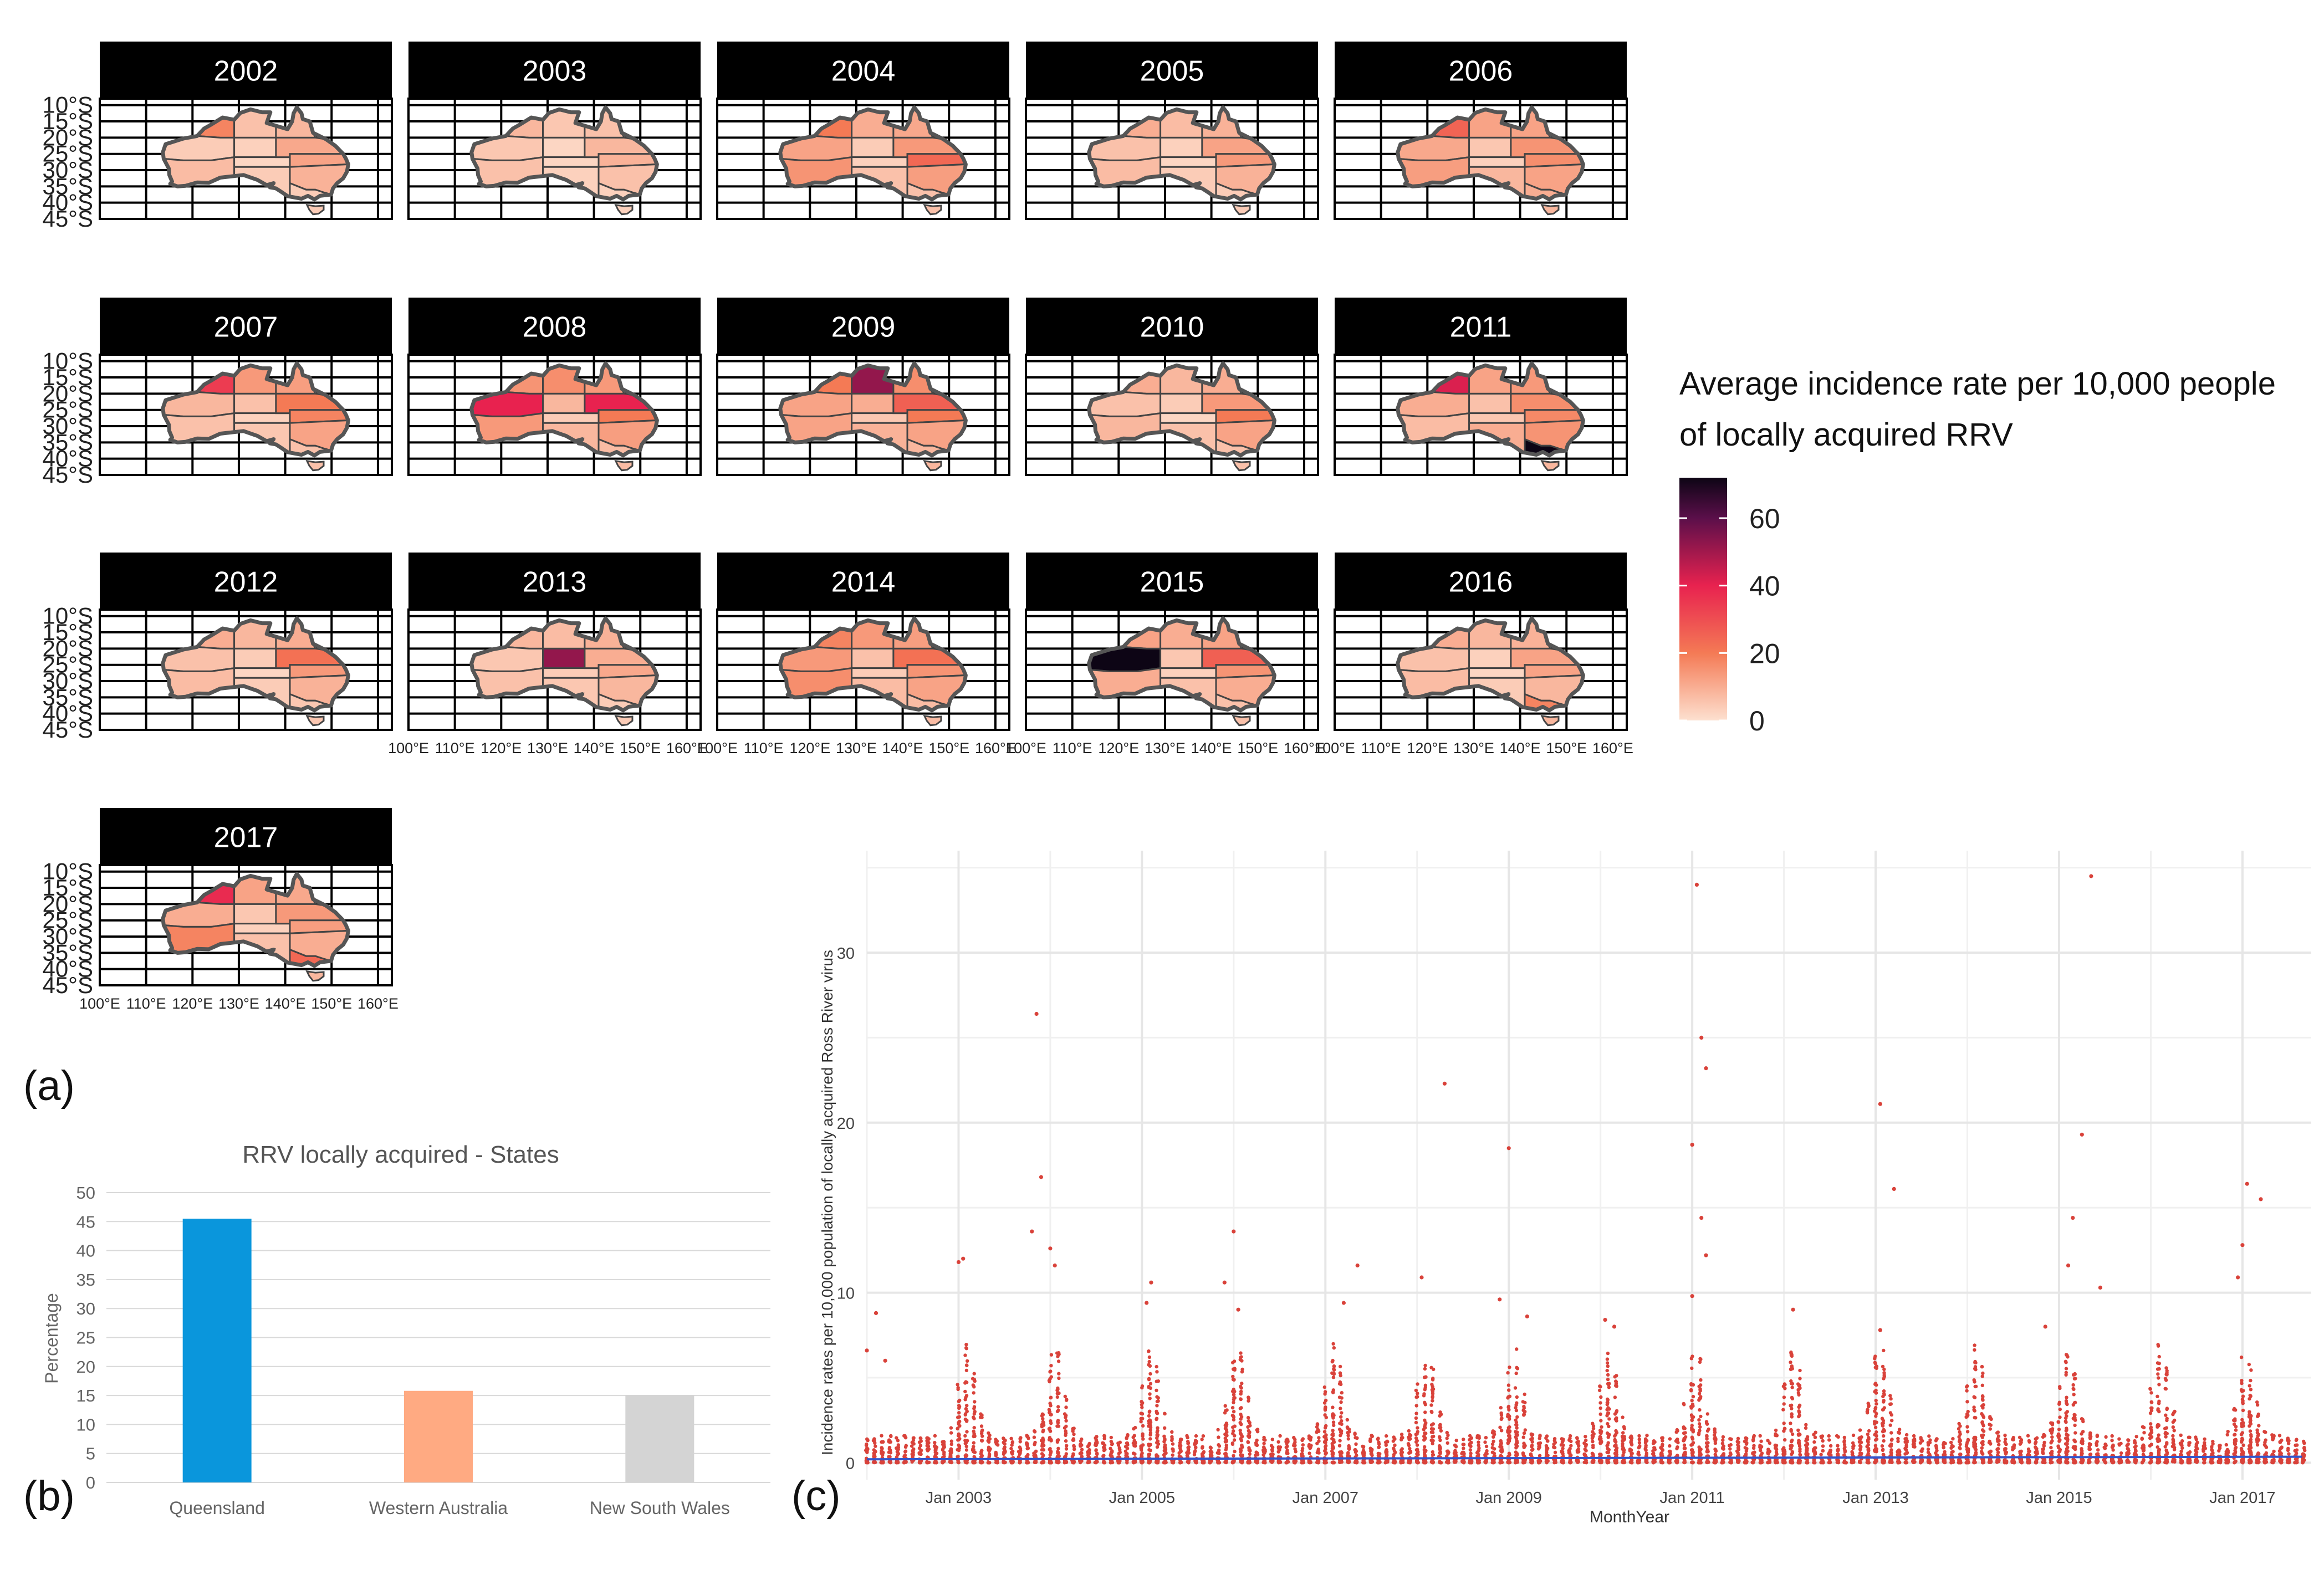 This screenshot has width=2324, height=1570. What do you see at coordinates (331, 1003) in the screenshot?
I see `lon-tick-label: 150°E` at bounding box center [331, 1003].